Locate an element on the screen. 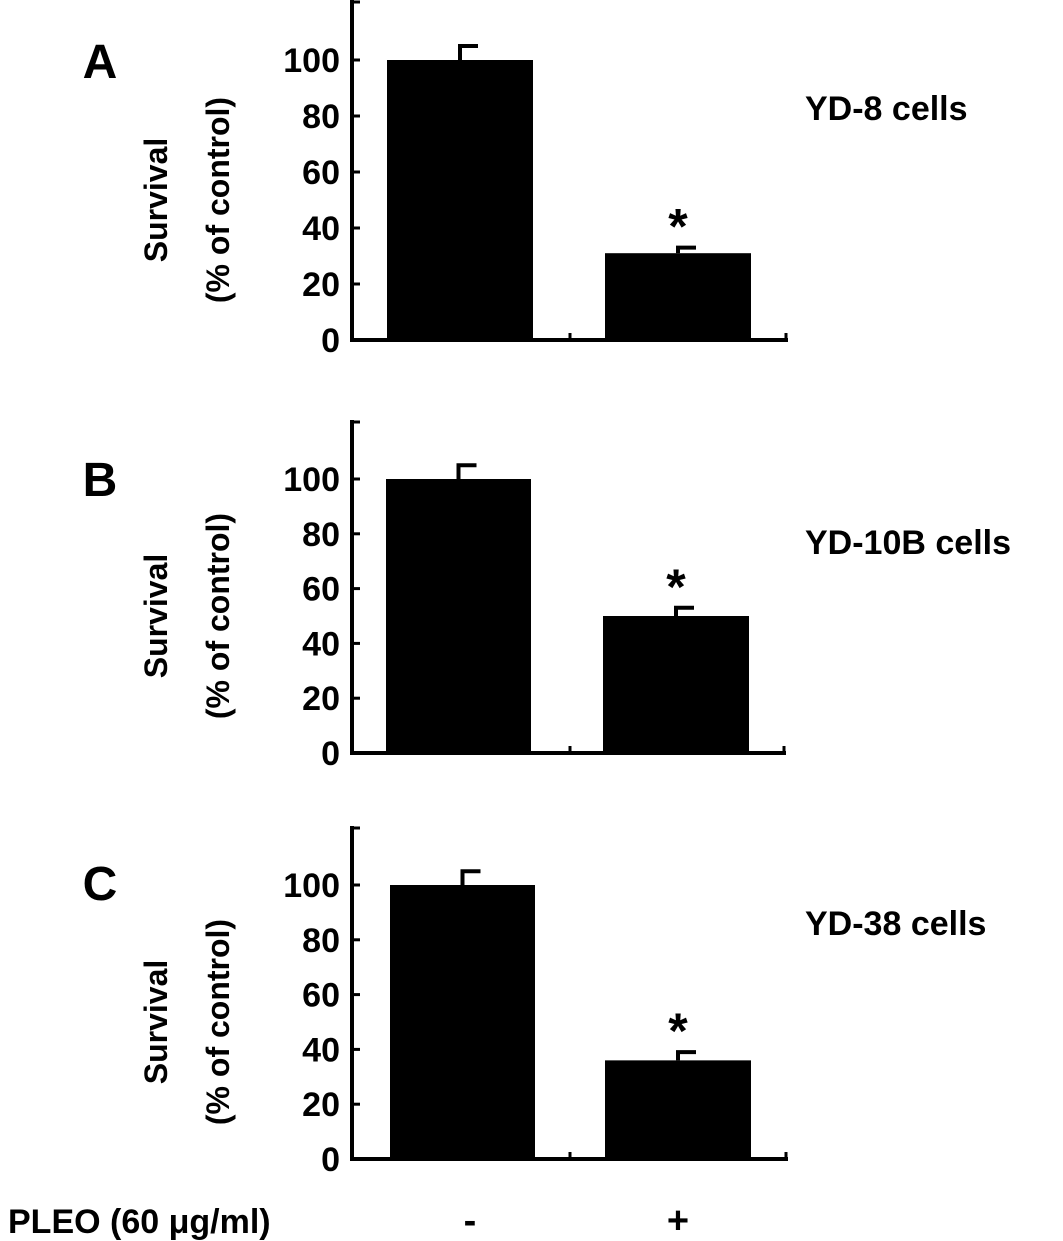 Image resolution: width=1063 pixels, height=1241 pixels. panel-letter: B is located at coordinates (100, 480).